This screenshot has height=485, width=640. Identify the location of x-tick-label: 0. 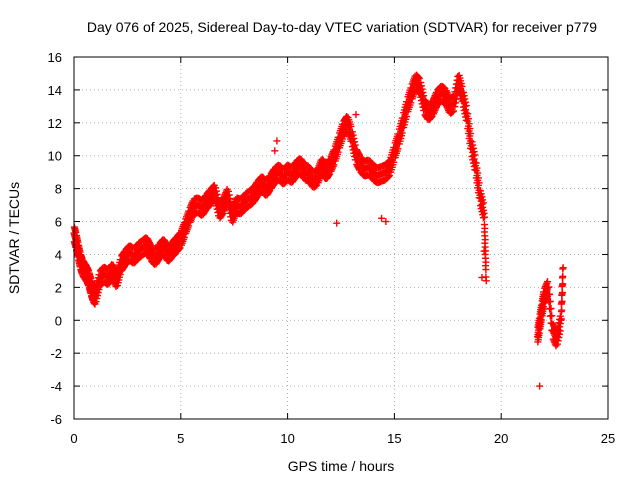
(73, 438).